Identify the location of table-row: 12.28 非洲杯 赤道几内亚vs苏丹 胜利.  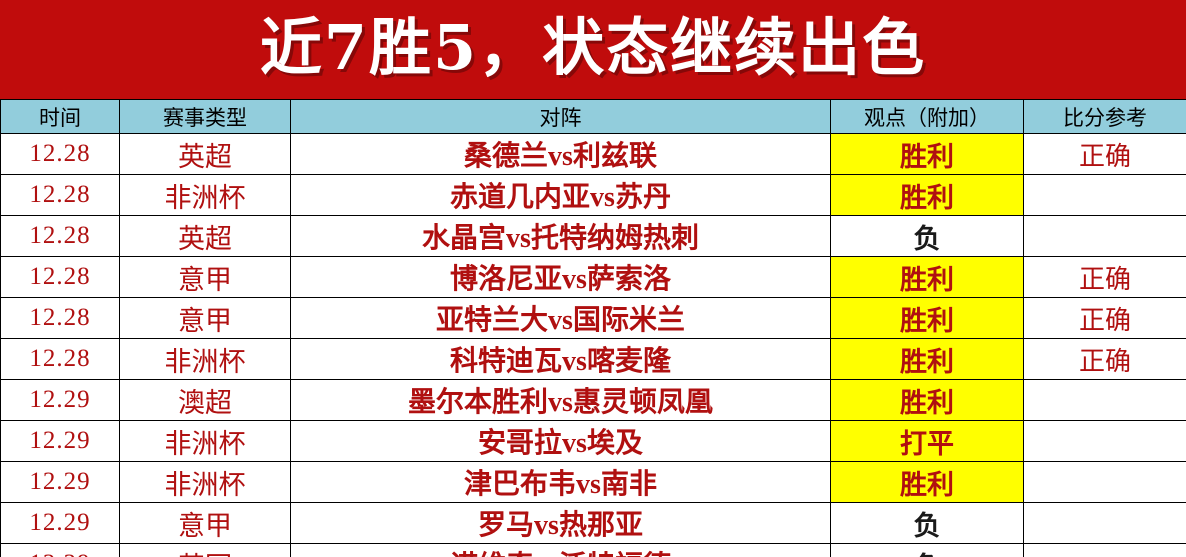
(593, 195).